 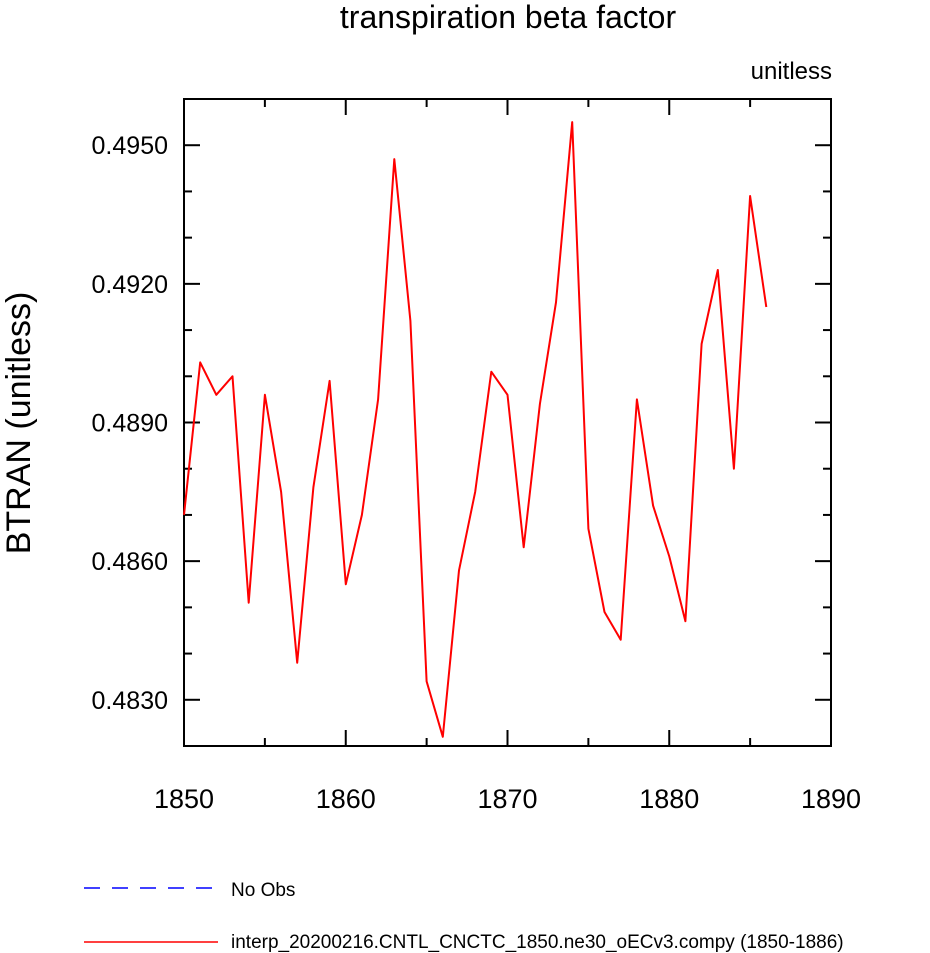 I want to click on chart-title: transpiration beta factor, so click(x=508, y=17).